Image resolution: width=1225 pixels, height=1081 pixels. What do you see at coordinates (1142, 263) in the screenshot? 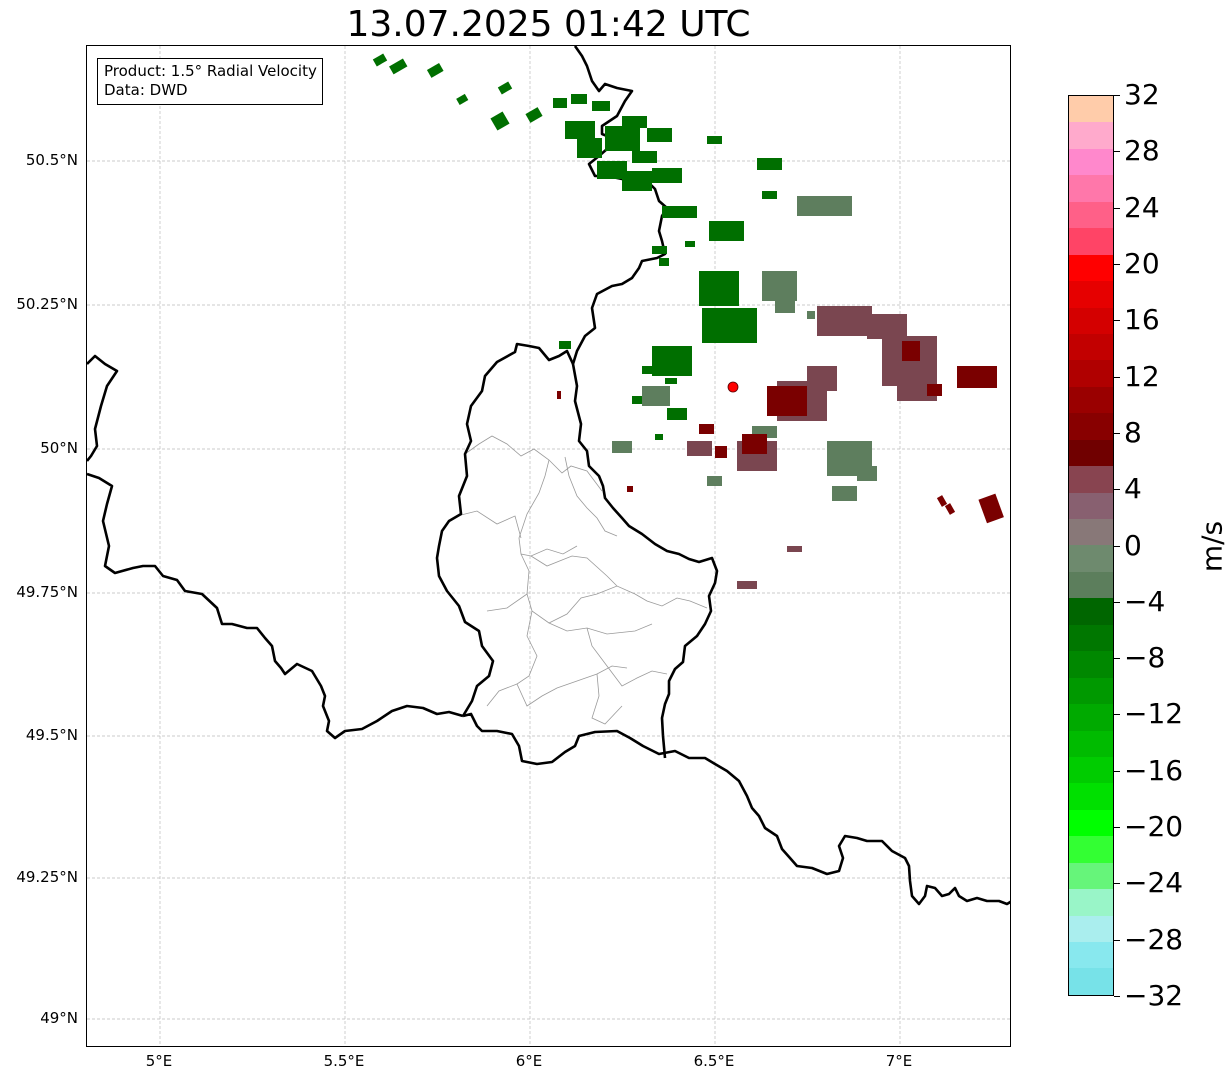
I see `colorbar-tick-label: 20` at bounding box center [1142, 263].